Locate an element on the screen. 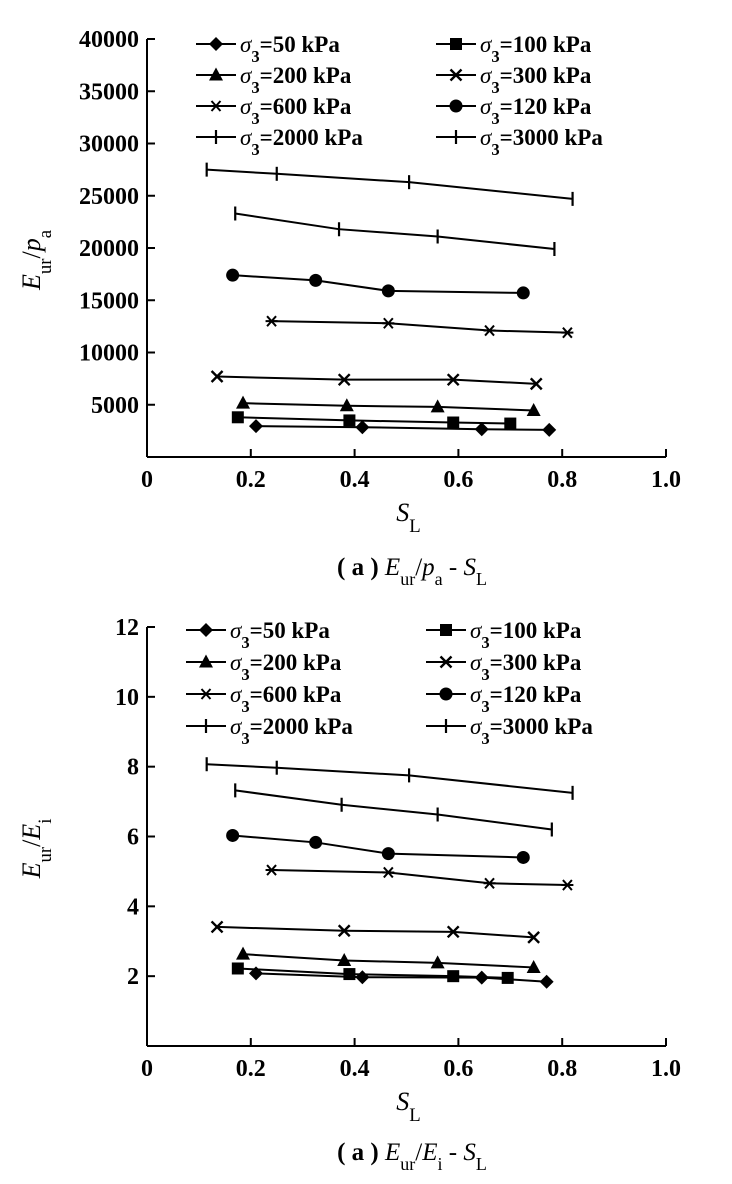 Image resolution: width=732 pixels, height=1184 pixels. x-tick-label: 0.4 is located at coordinates (355, 1069).